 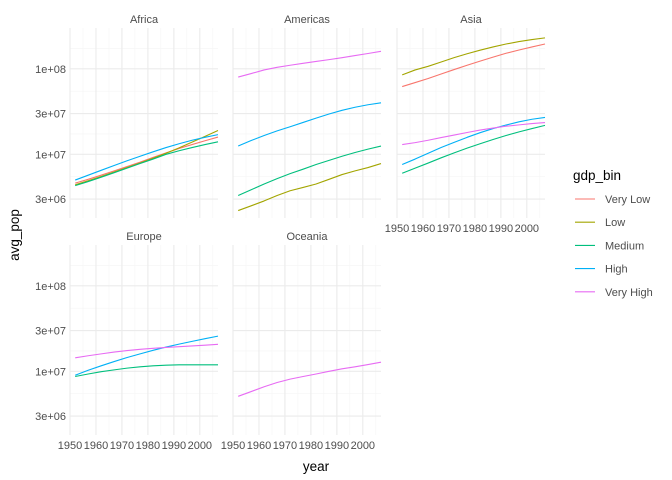 I want to click on y-axis-title: avg_pop, so click(x=14, y=235).